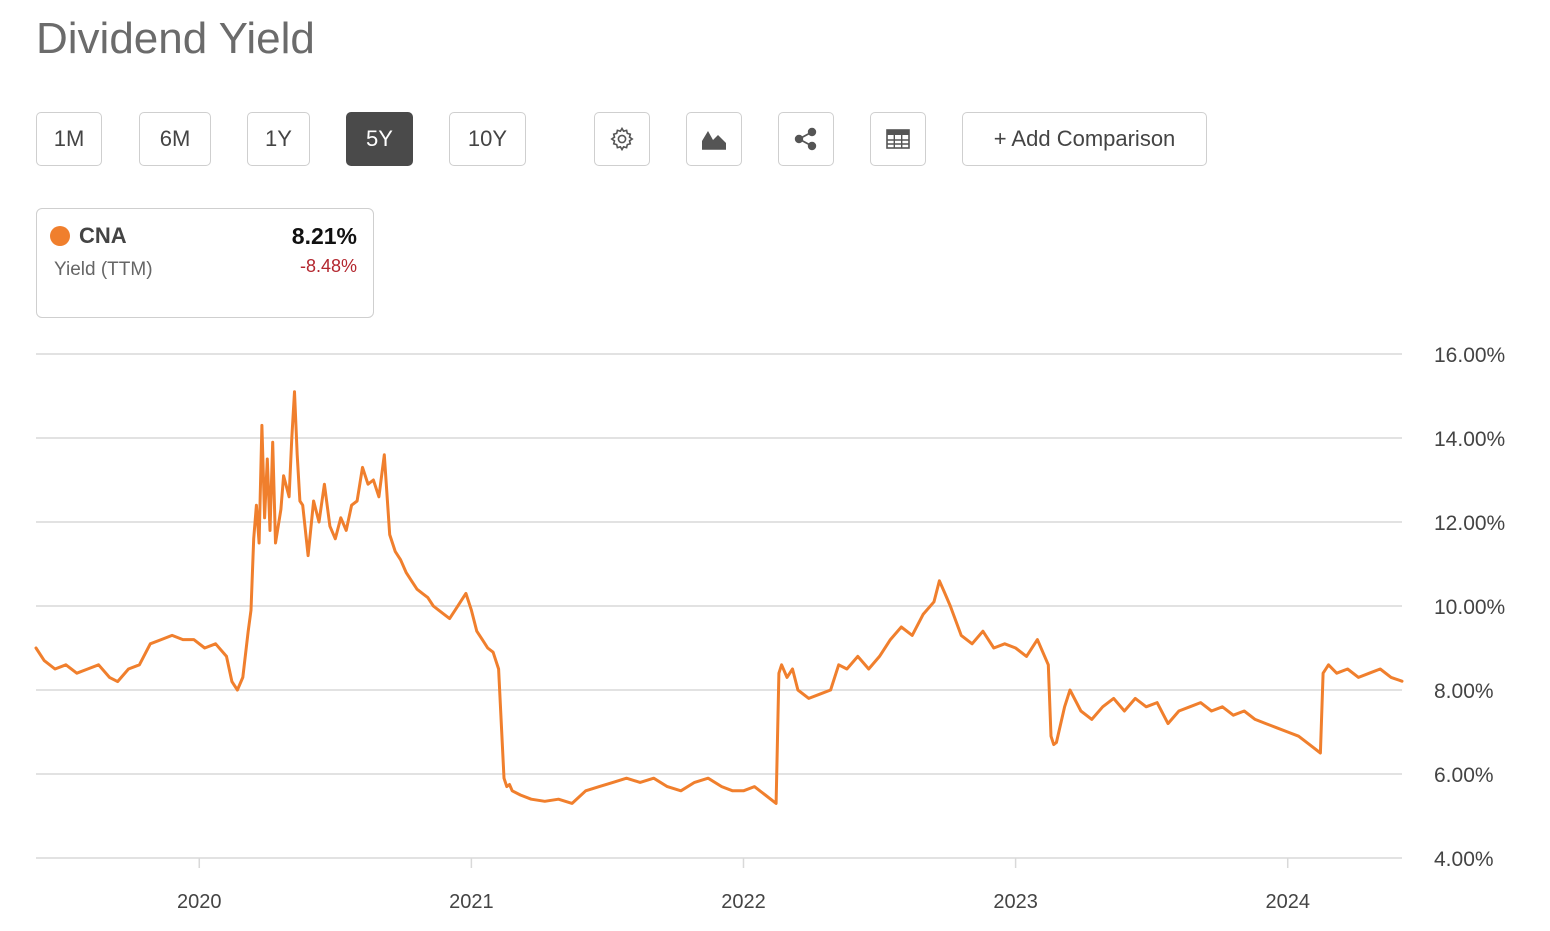  Describe the element at coordinates (1469, 439) in the screenshot. I see `y-tick-label: 14.00%` at that location.